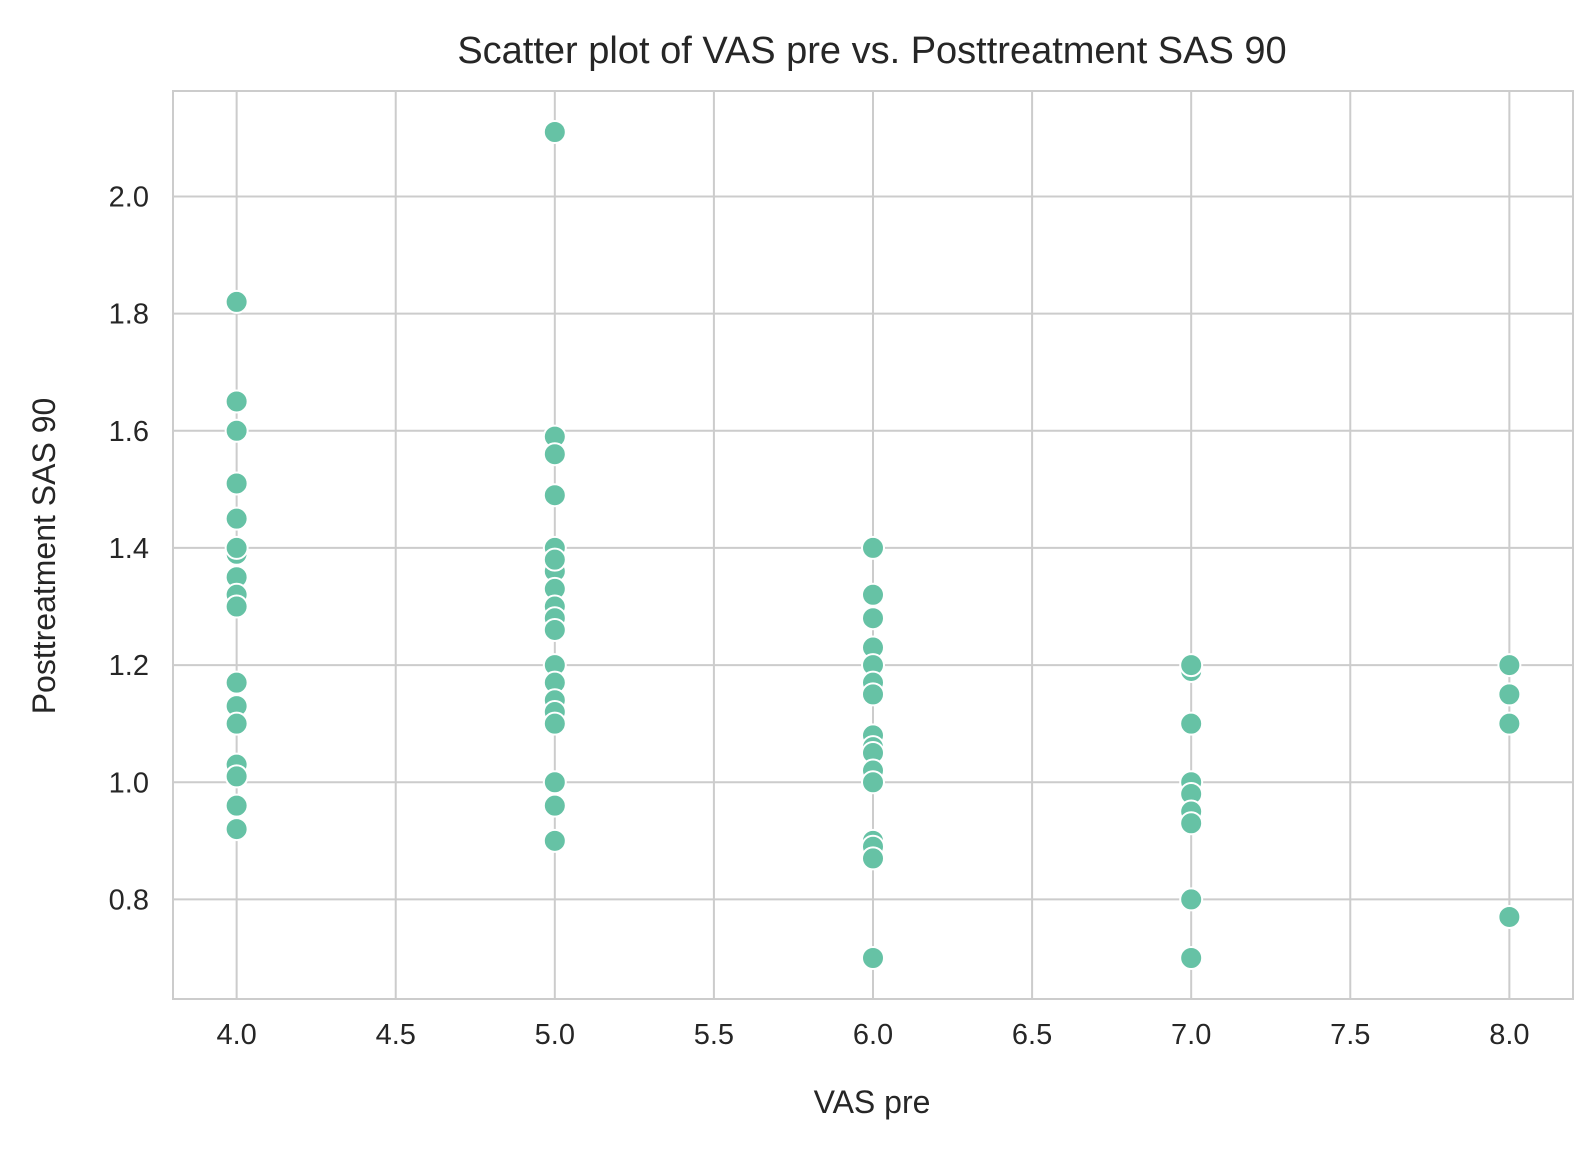 The width and height of the screenshot is (1596, 1149). What do you see at coordinates (129, 197) in the screenshot?
I see `y-tick-label: 2.0` at bounding box center [129, 197].